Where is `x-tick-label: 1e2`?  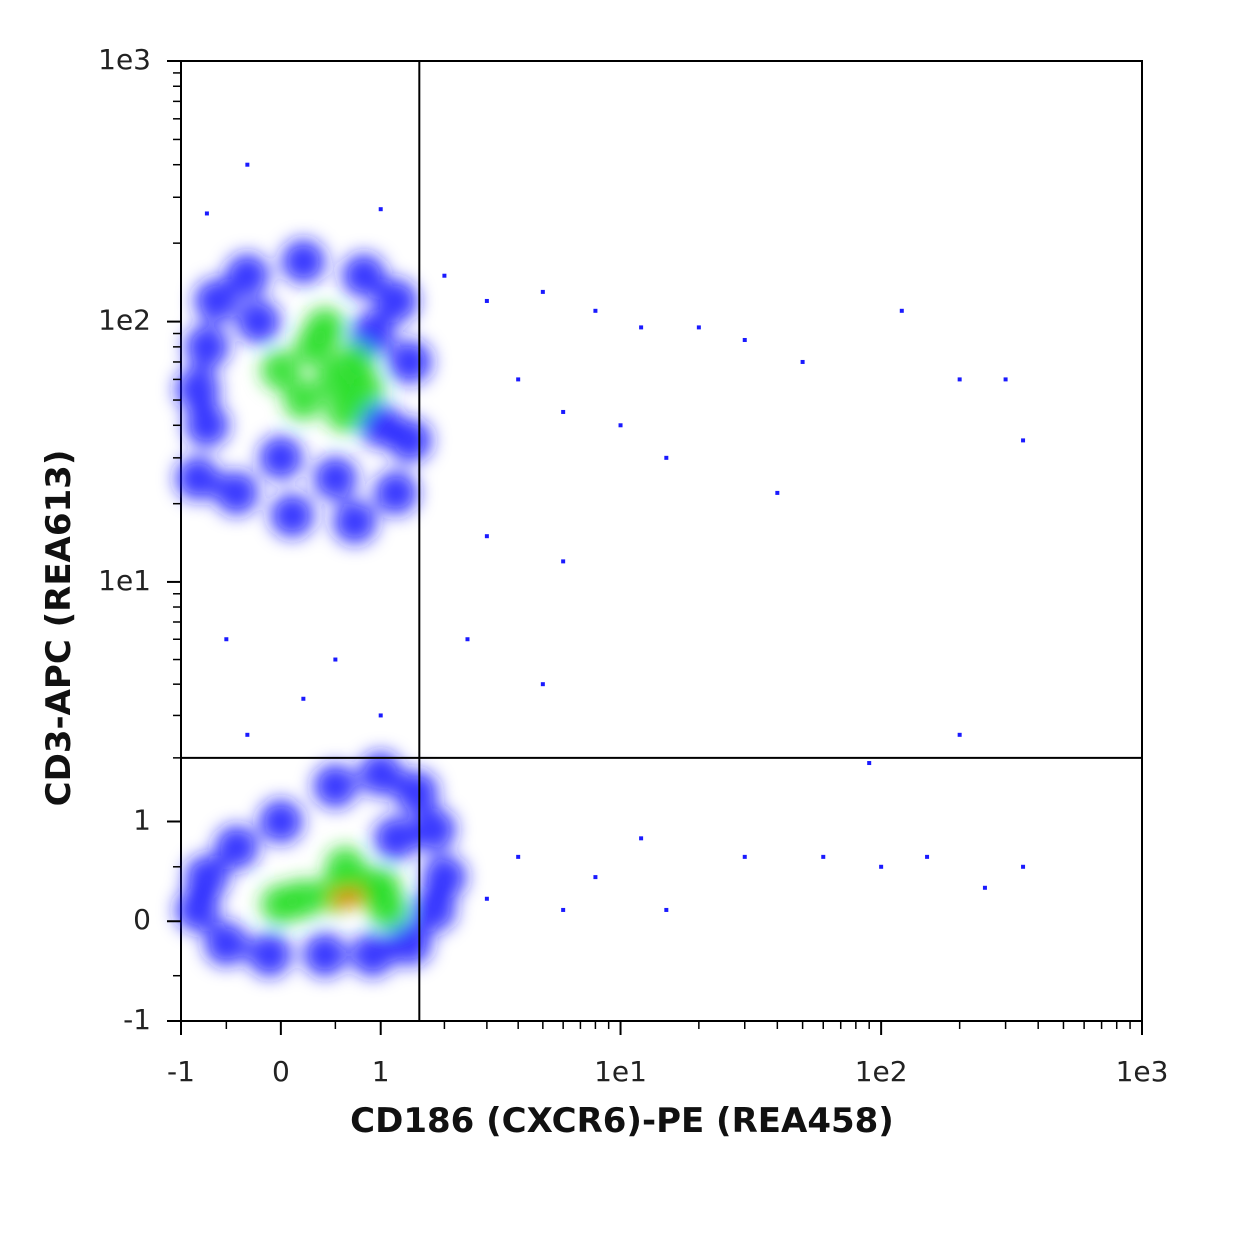 x-tick-label: 1e2 is located at coordinates (881, 1071).